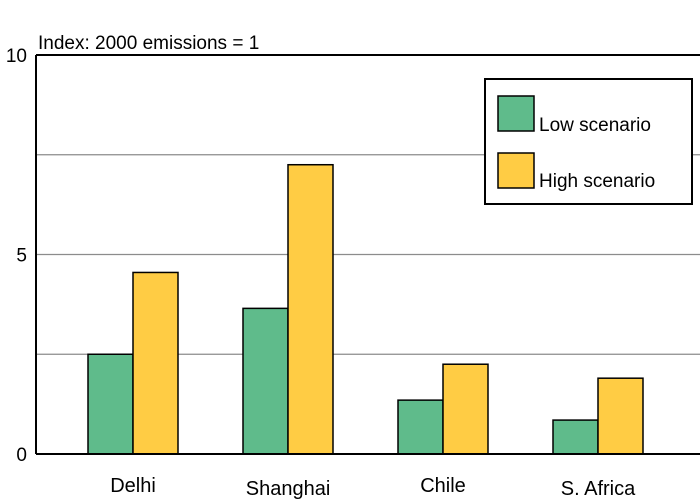  Describe the element at coordinates (420, 427) in the screenshot. I see `bar-low-chile` at that location.